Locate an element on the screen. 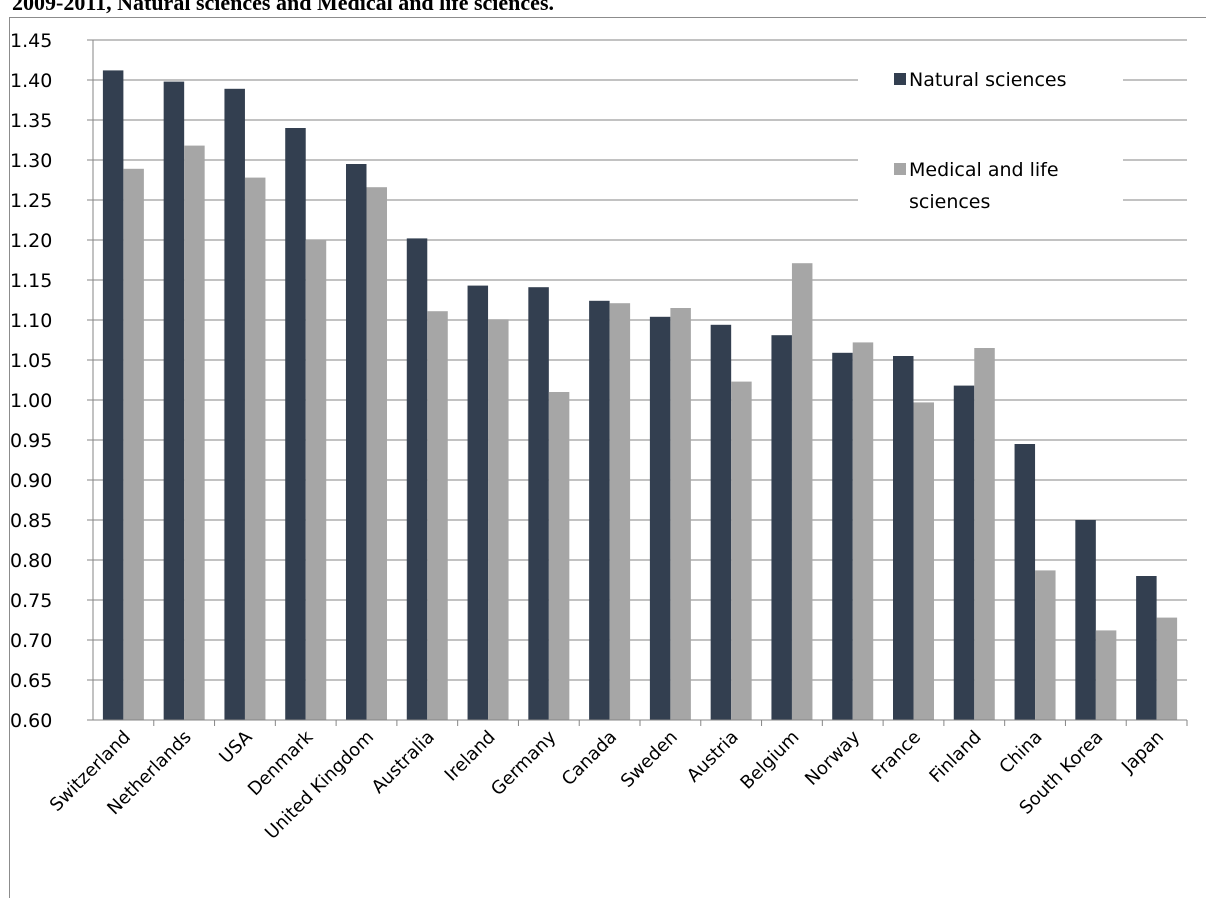 Image resolution: width=1208 pixels, height=898 pixels. y-tick-label: 1.15 is located at coordinates (31, 281).